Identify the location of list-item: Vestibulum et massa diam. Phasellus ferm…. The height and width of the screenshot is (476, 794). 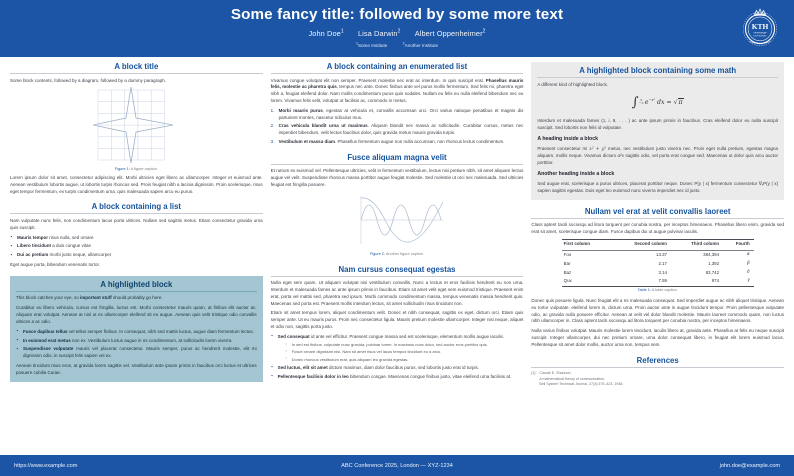
(397, 142).